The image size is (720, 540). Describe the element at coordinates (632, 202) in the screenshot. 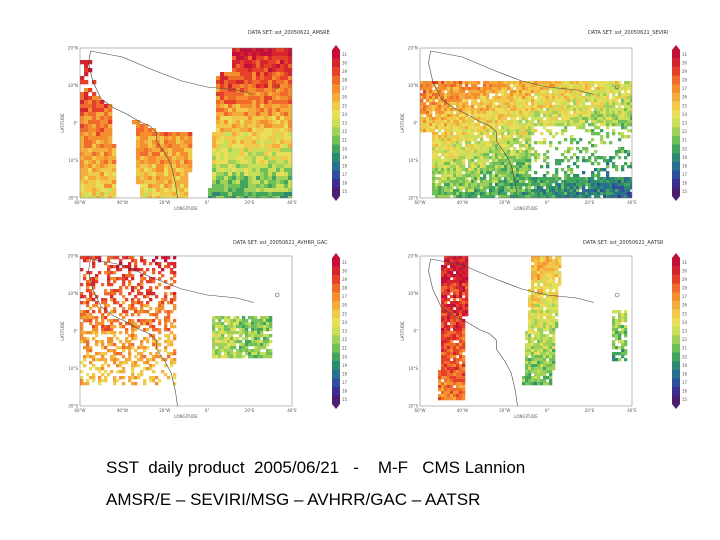

I see `lon-tick-label: 40°E` at that location.